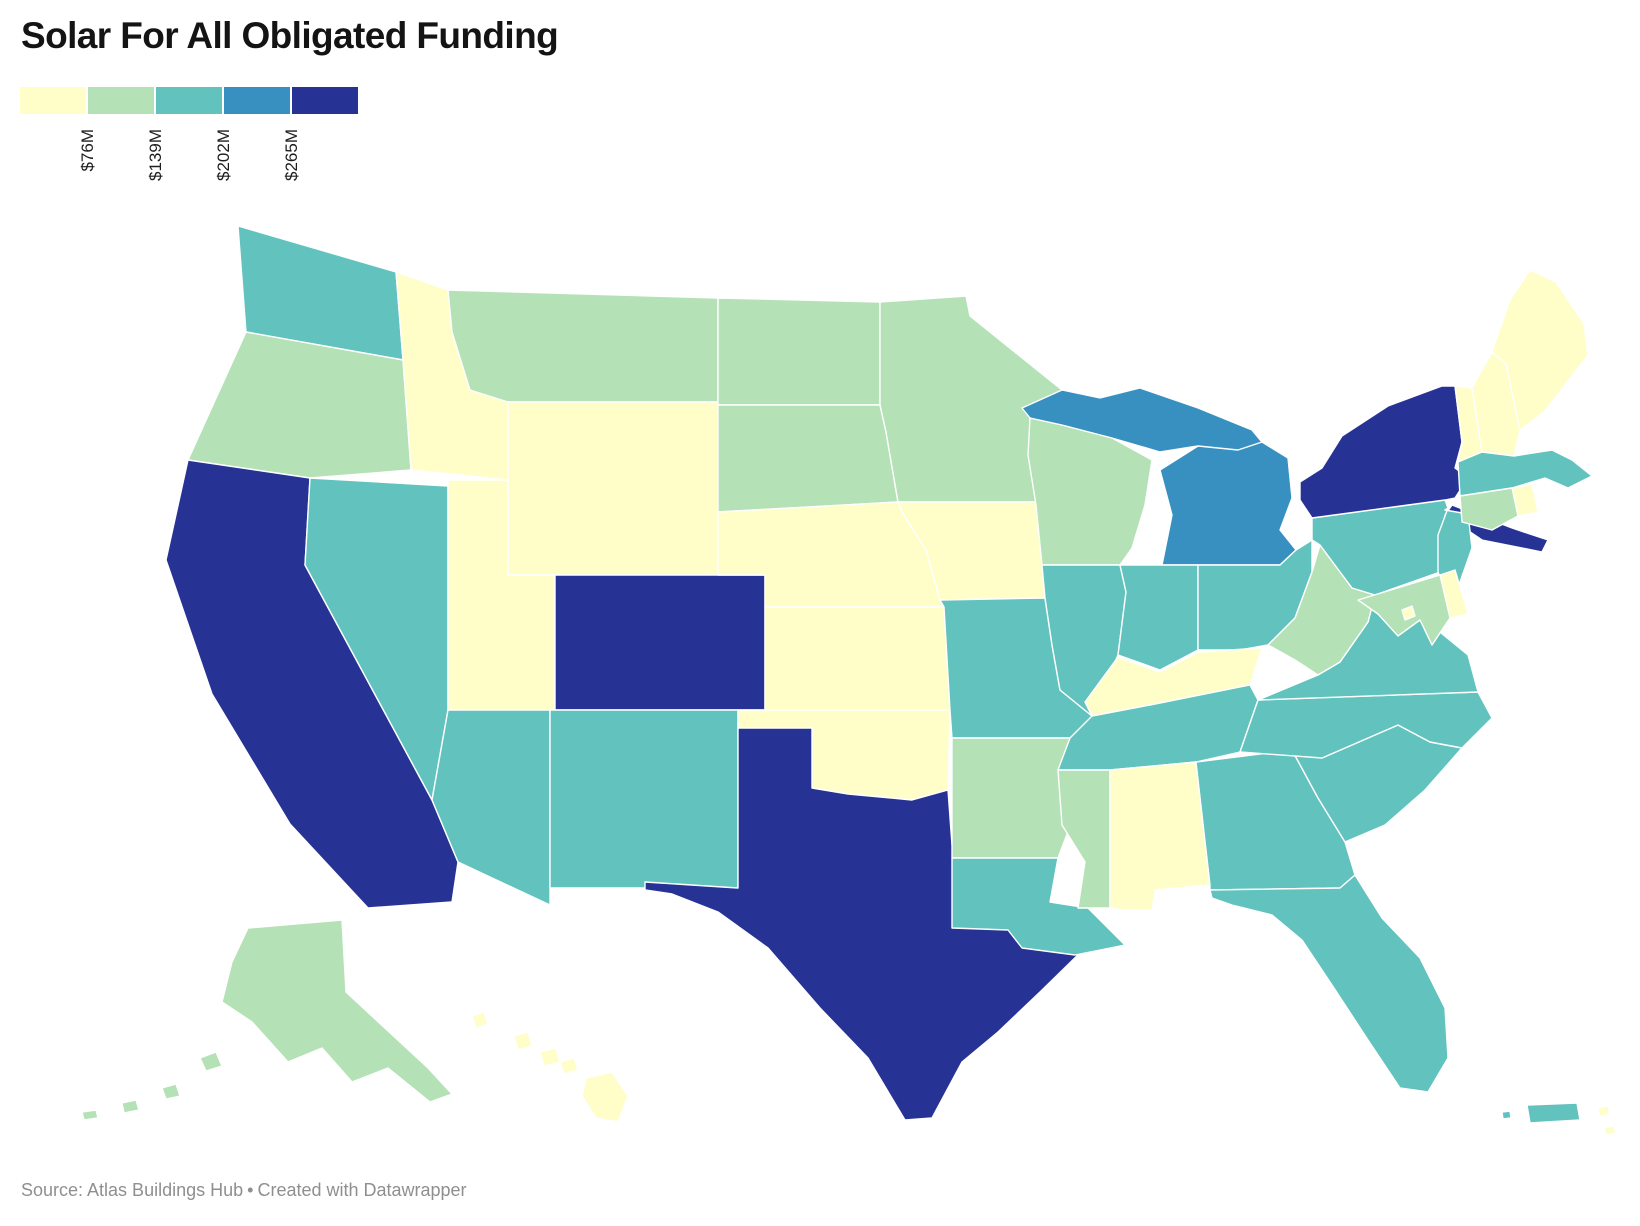 The height and width of the screenshot is (1226, 1640). Describe the element at coordinates (1540, 350) in the screenshot. I see `state-me: Maine` at that location.